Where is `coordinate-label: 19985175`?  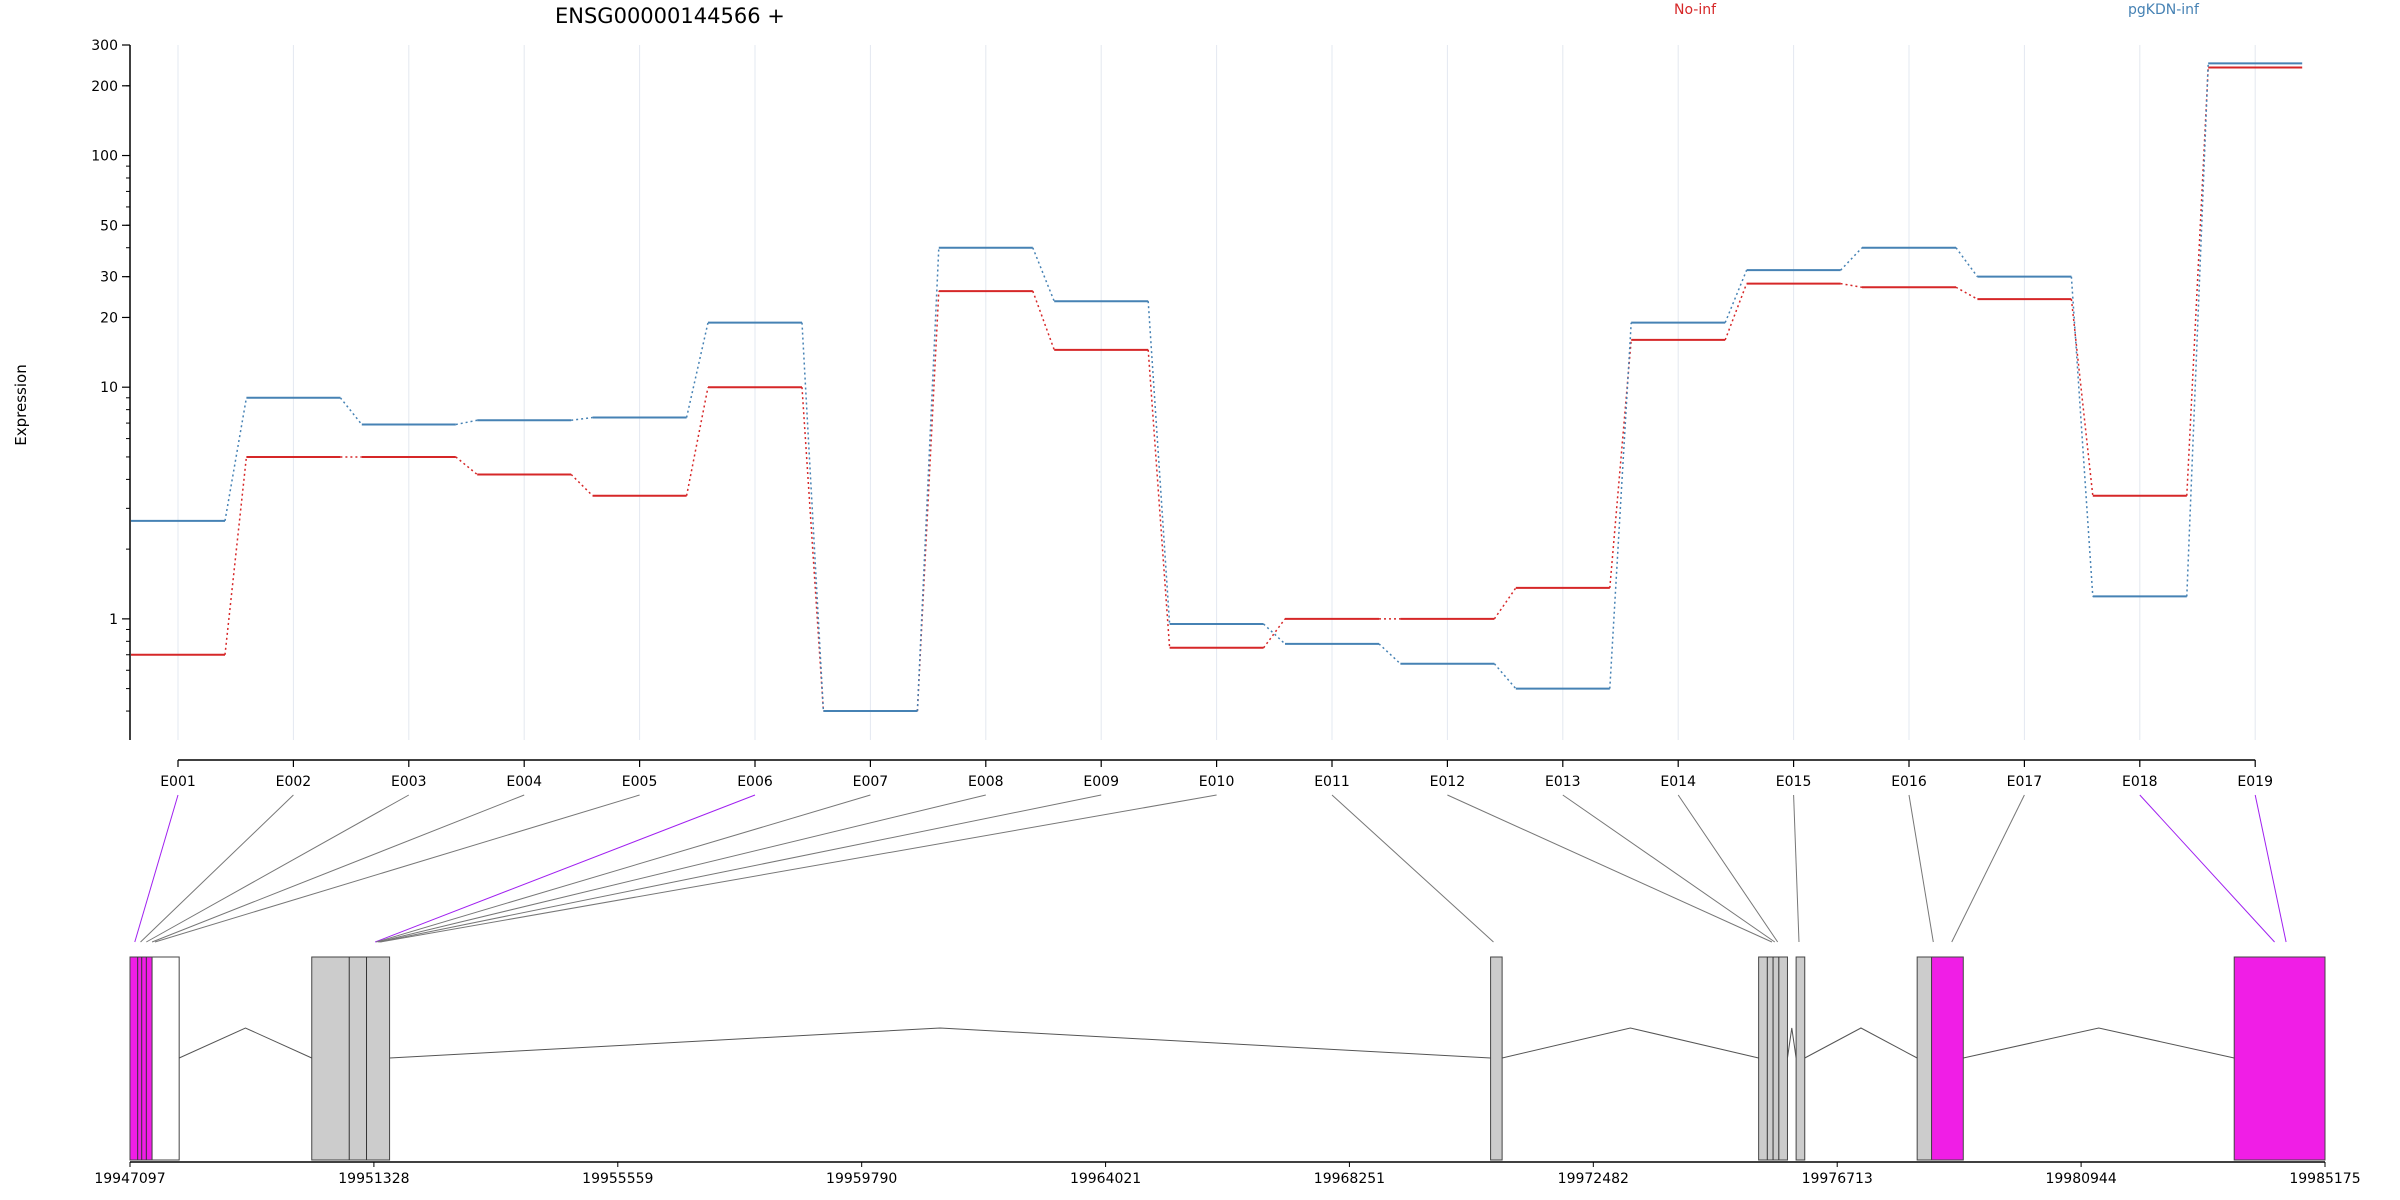
coordinate-label: 19985175 is located at coordinates (2324, 1179).